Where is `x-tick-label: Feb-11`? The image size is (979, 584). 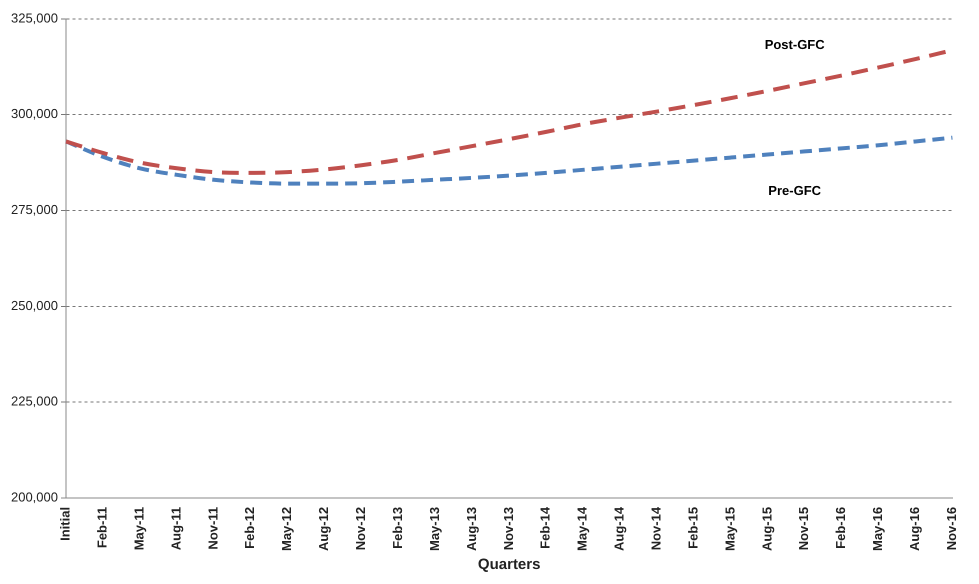 x-tick-label: Feb-11 is located at coordinates (102, 527).